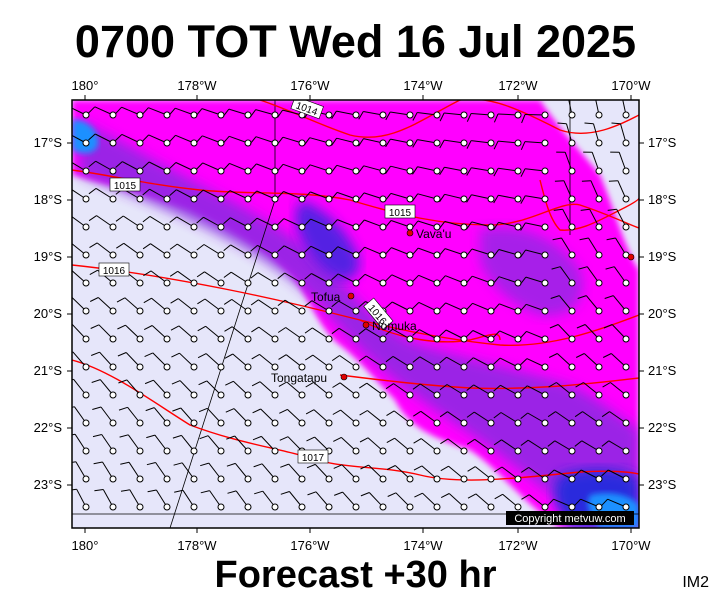  Describe the element at coordinates (197, 85) in the screenshot. I see `lon-tick-label: 178°W` at that location.